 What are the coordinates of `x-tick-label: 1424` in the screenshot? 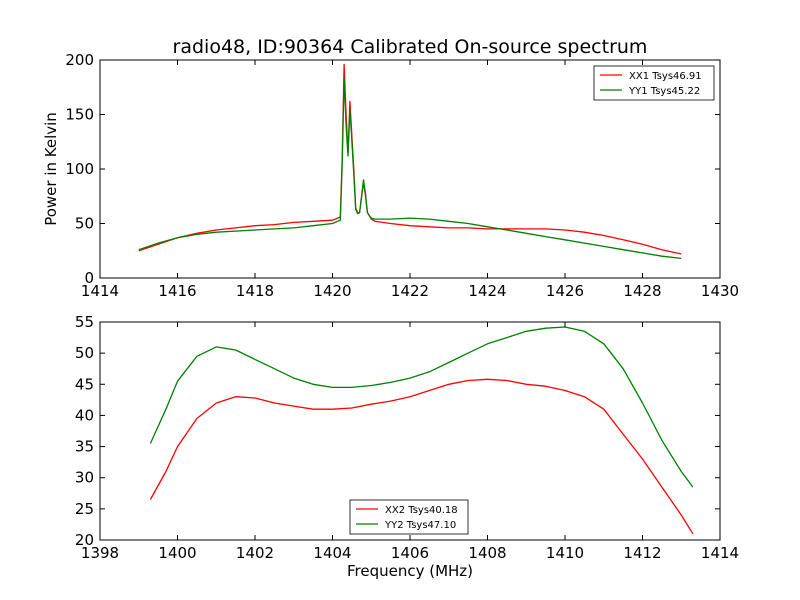 It's located at (487, 291).